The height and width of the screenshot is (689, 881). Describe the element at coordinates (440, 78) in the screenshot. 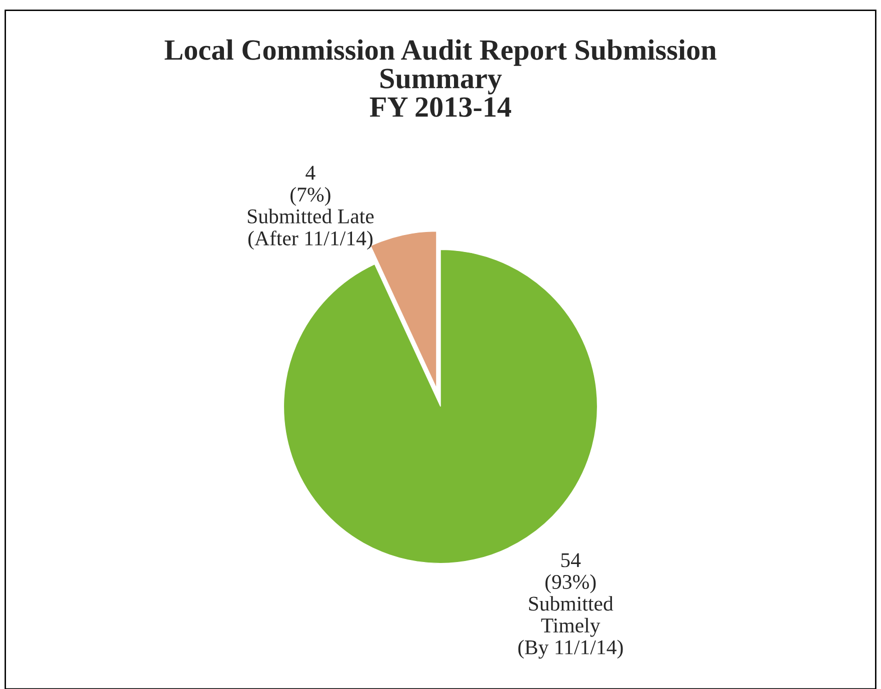

I see `chart-title: Local Commission Audit Report Submission Summary FY 2013-14` at that location.